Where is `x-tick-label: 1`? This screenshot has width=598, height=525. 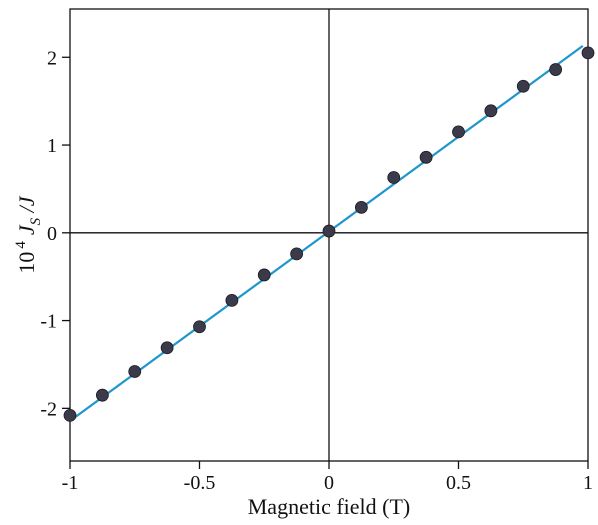
x-tick-label: 1 is located at coordinates (588, 483).